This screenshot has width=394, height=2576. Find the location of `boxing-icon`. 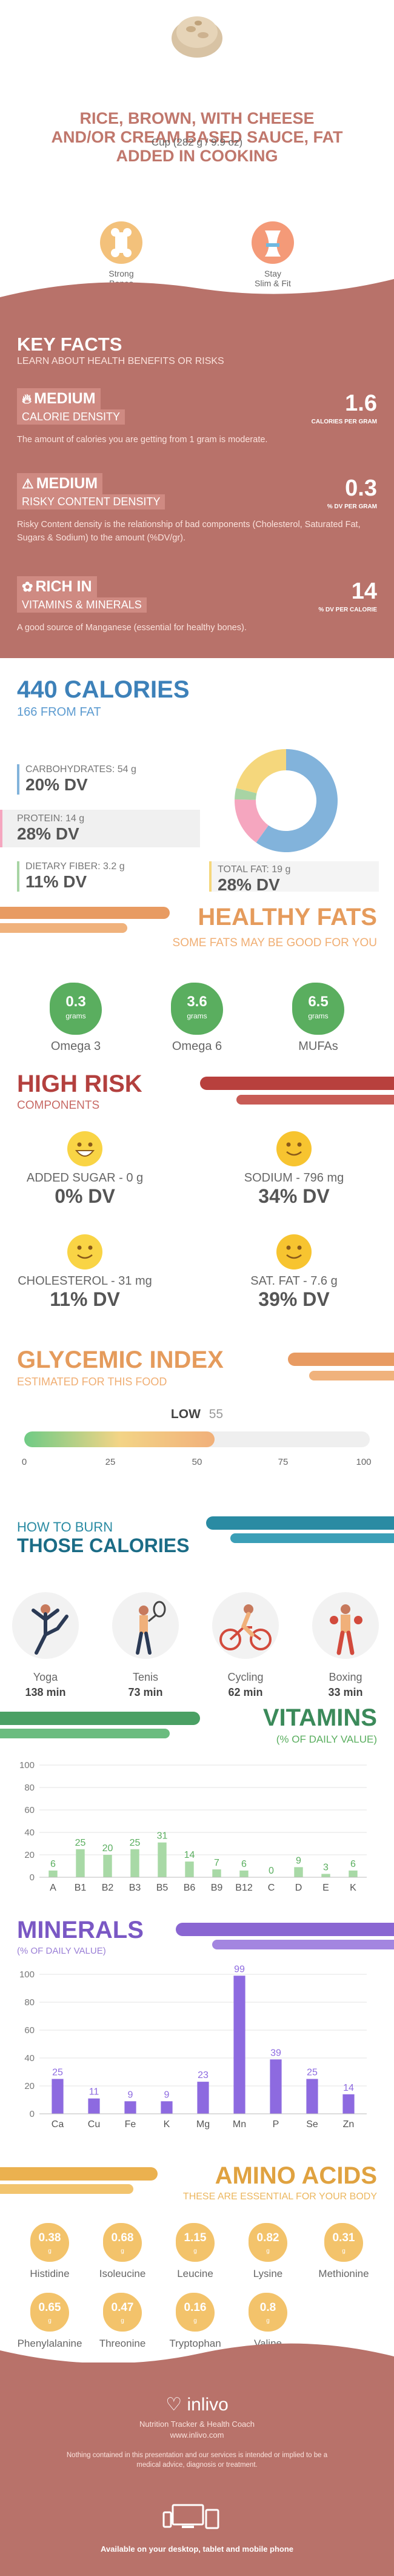

boxing-icon is located at coordinates (345, 1625).